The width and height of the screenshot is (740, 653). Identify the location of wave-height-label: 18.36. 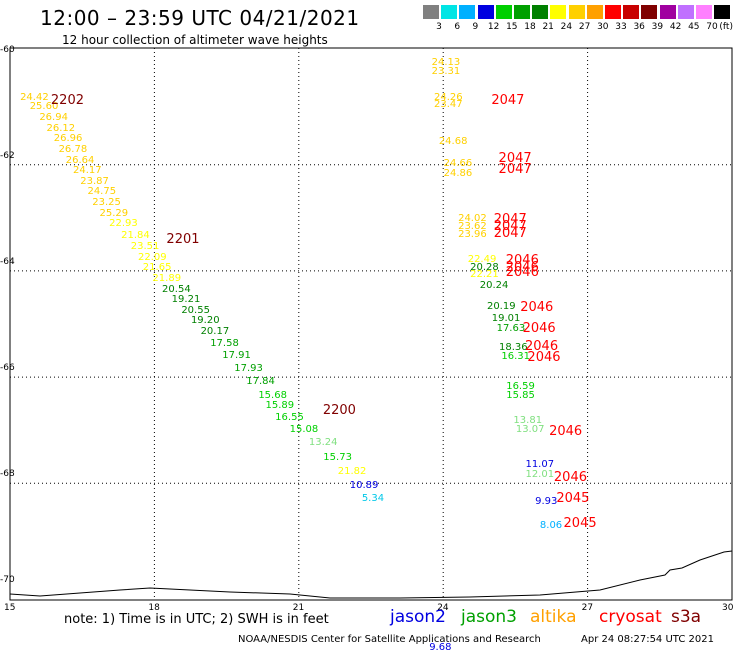
(513, 347).